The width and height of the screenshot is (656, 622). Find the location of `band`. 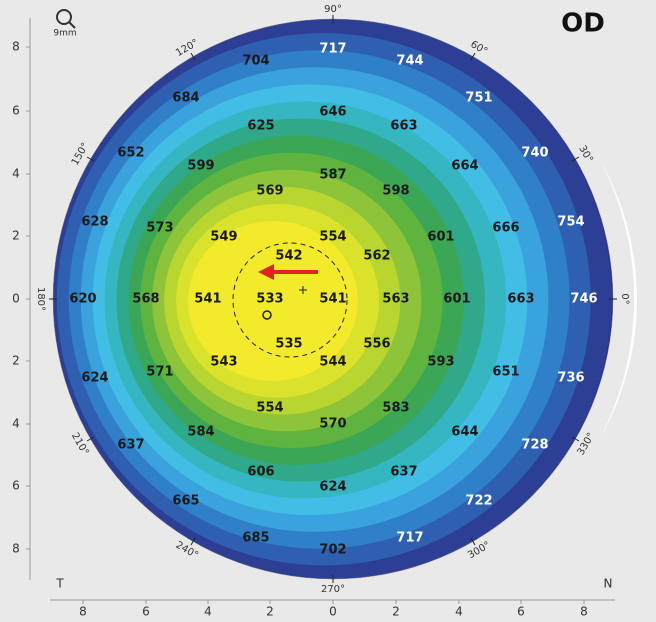

band is located at coordinates (273, 301).